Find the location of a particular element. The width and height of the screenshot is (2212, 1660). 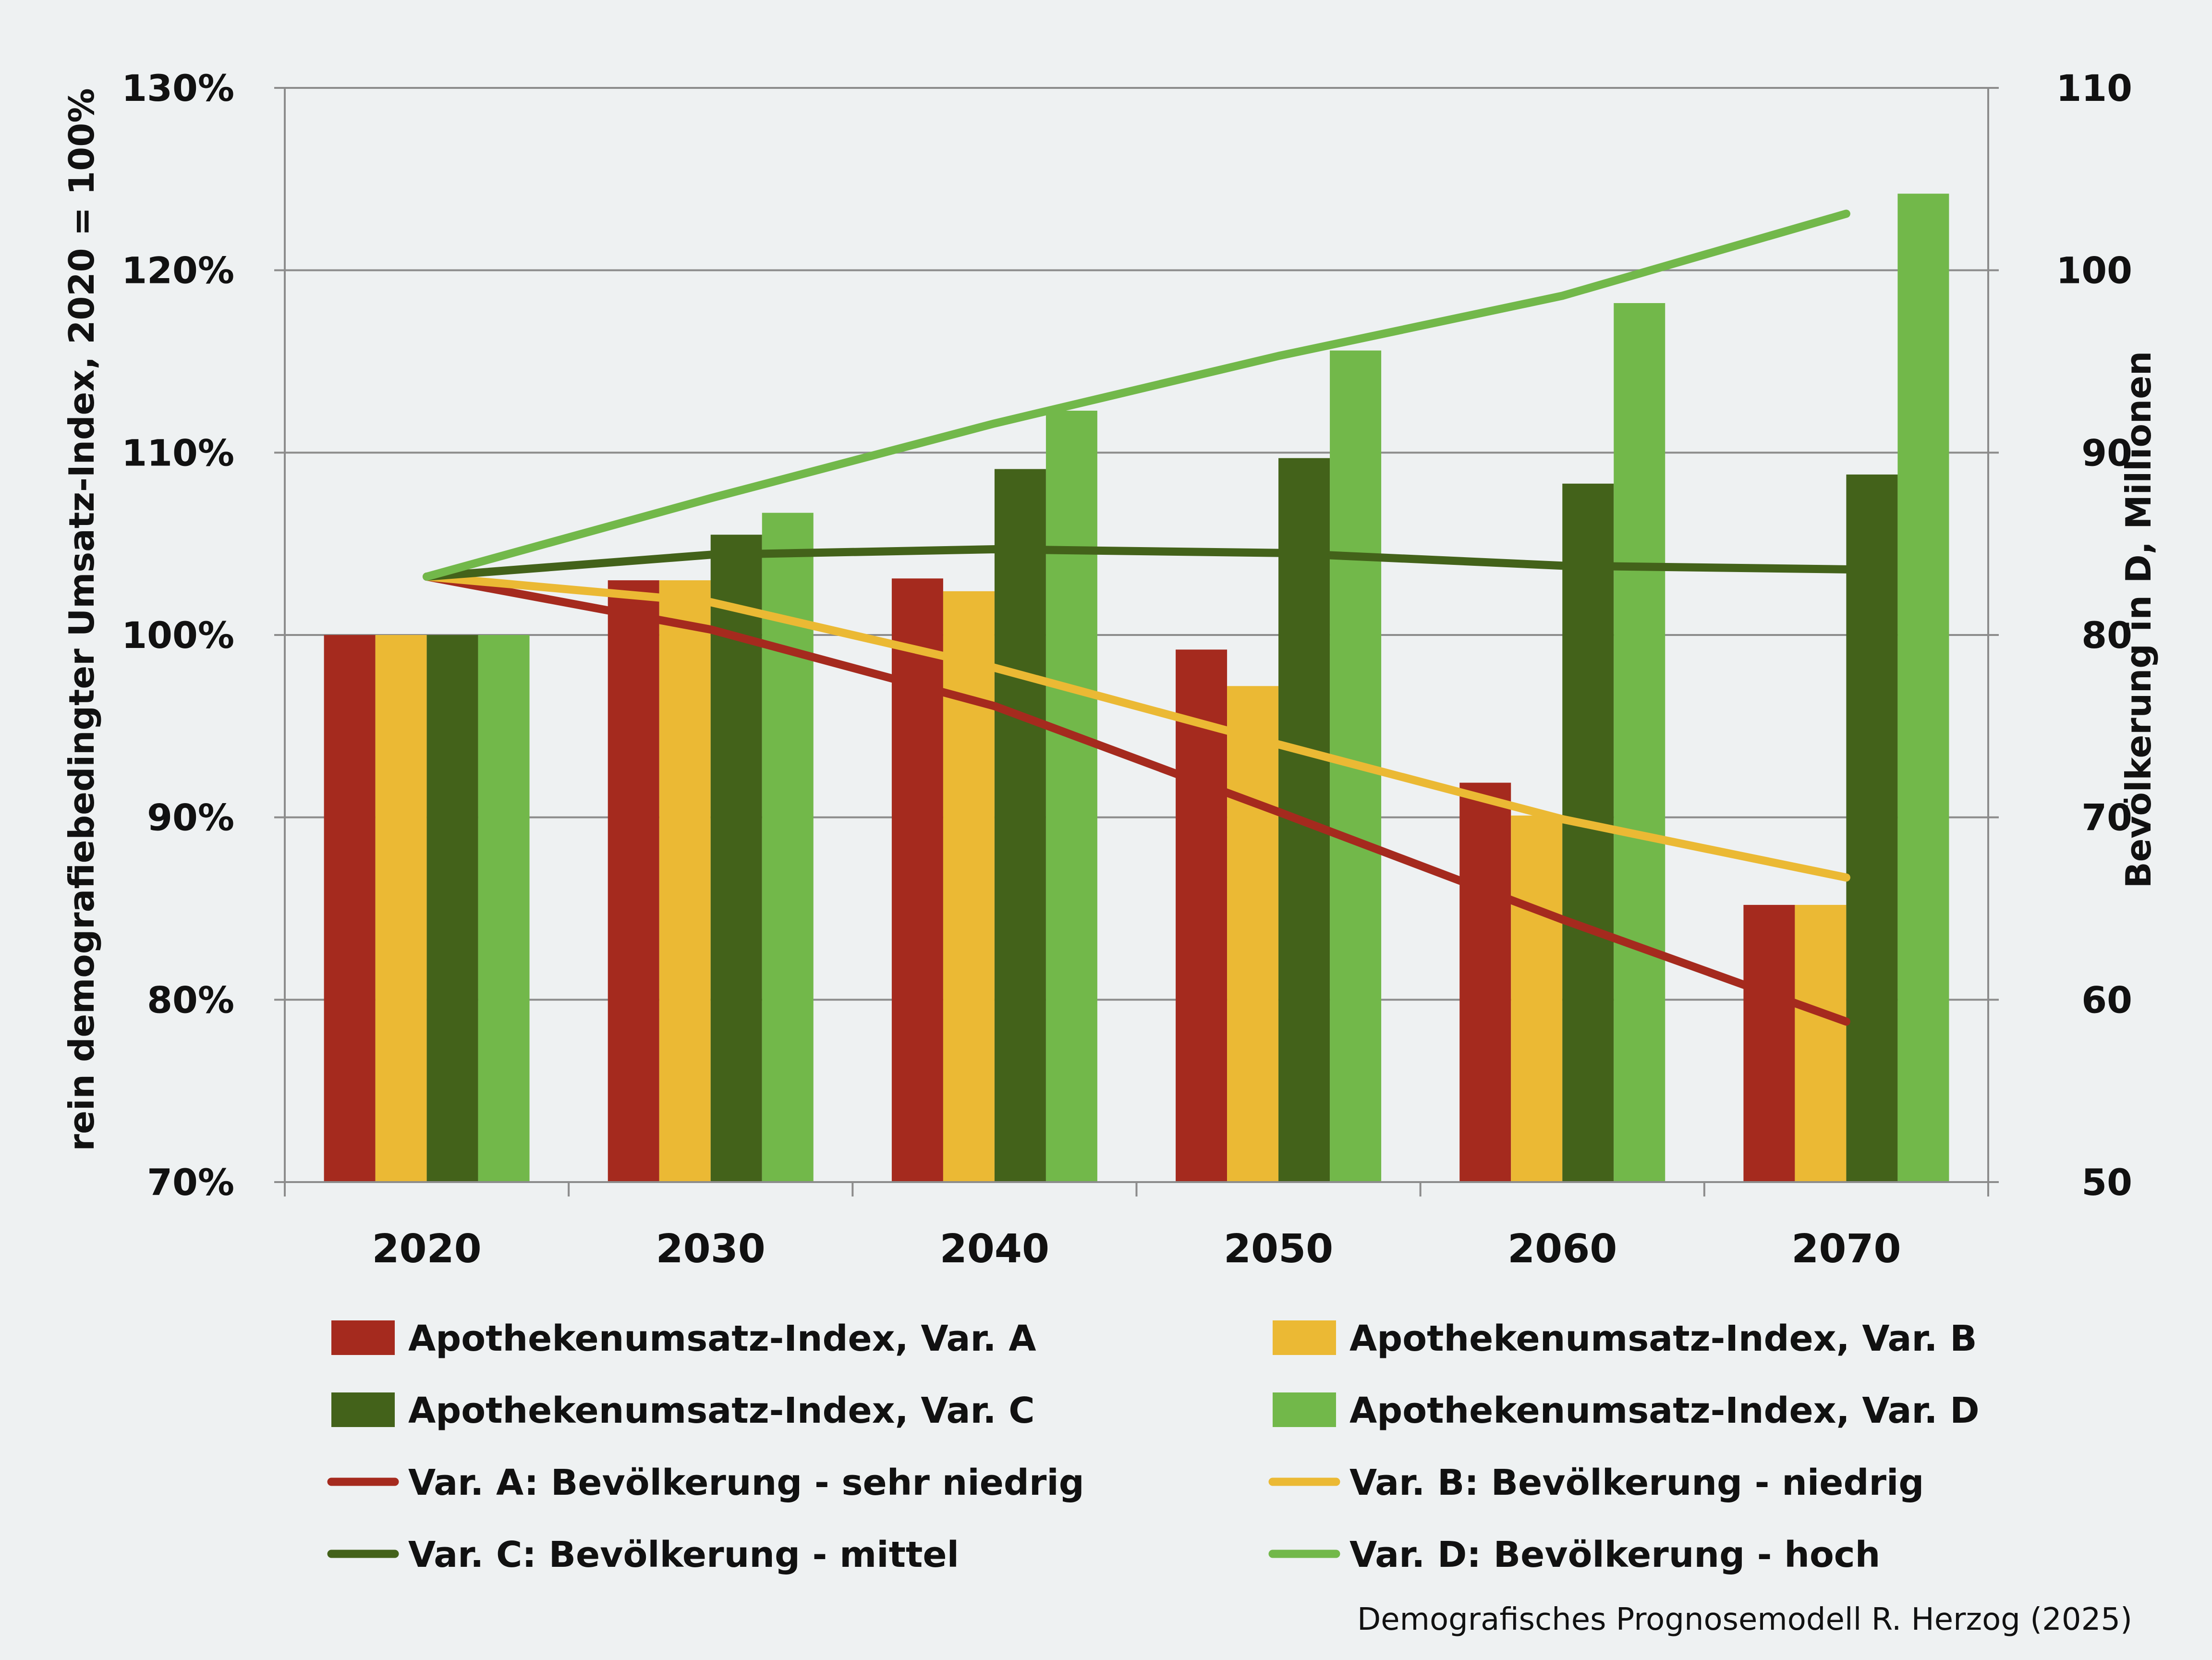

bar-b-2020 is located at coordinates (401, 908).